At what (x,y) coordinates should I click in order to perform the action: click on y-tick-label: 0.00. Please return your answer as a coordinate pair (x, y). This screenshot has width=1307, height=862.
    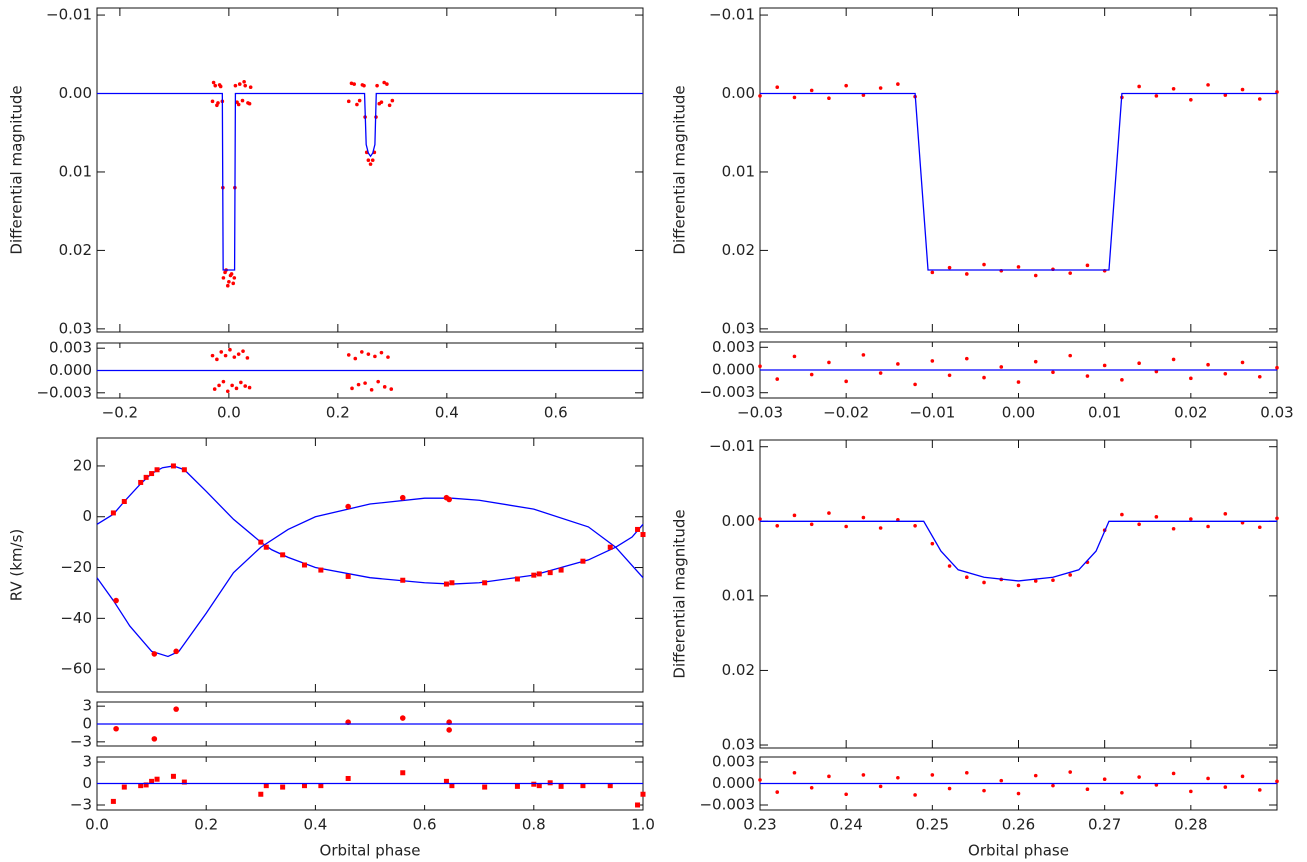
    Looking at the image, I should click on (75, 93).